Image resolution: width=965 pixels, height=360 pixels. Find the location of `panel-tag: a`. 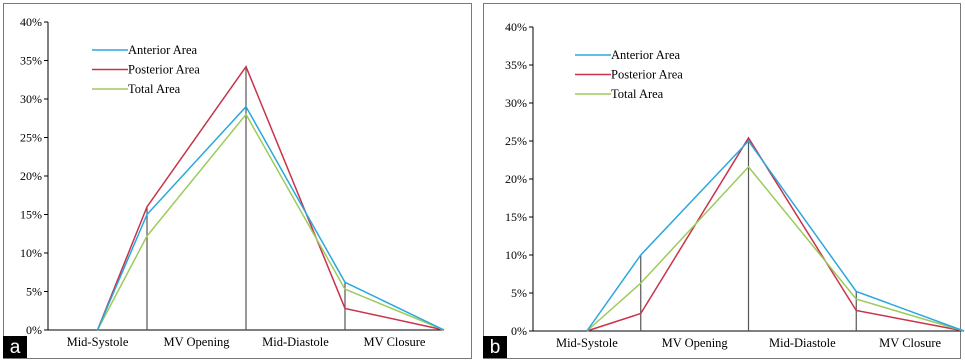

panel-tag: a is located at coordinates (15, 347).